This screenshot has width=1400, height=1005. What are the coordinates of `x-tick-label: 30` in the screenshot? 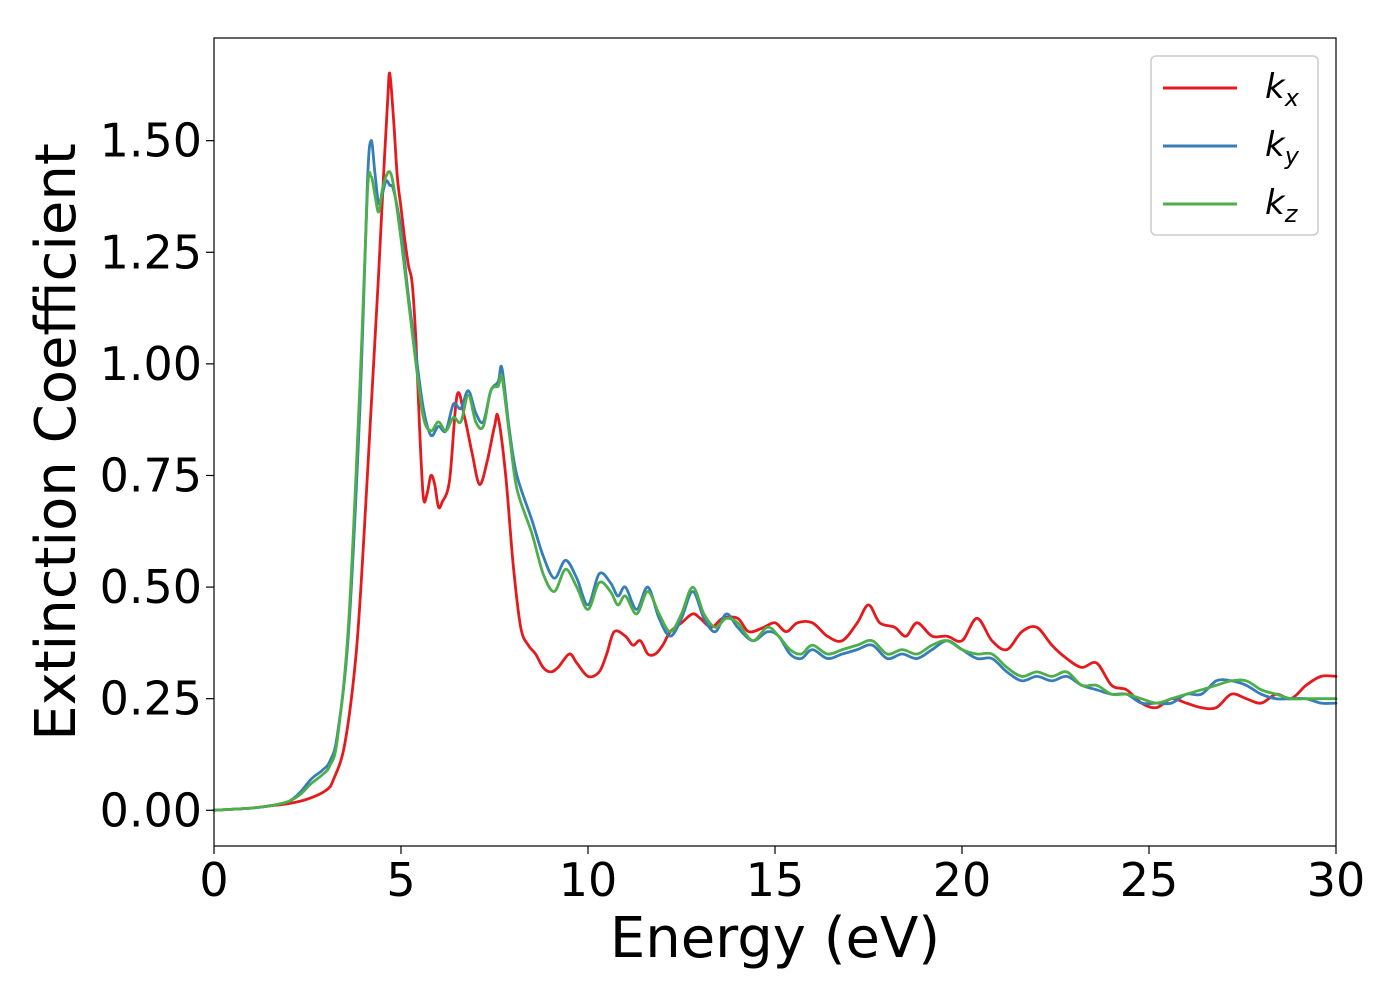 It's located at (1336, 880).